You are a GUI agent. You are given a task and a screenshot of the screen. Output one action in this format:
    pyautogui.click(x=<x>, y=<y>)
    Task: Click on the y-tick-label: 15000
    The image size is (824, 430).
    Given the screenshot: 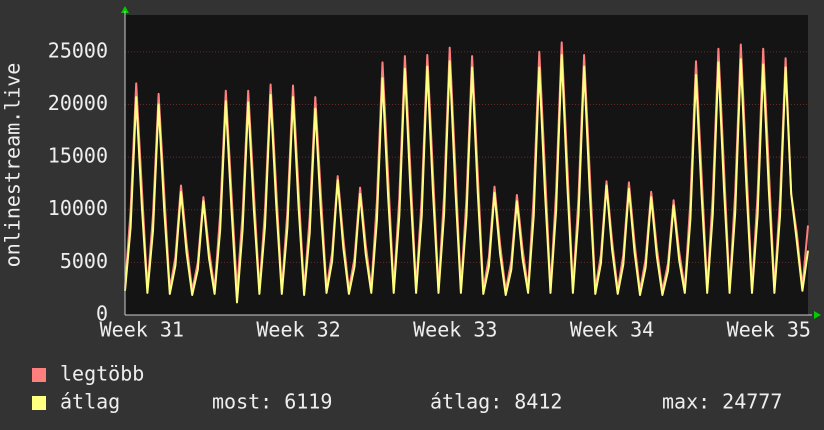 What is the action you would take?
    pyautogui.click(x=78, y=156)
    